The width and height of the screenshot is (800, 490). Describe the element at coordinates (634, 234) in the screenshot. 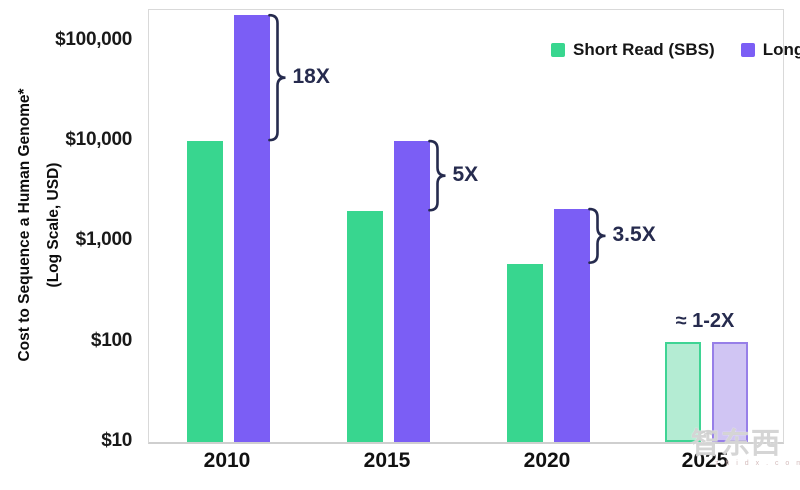

I see `annotation-35x: 3.5X` at that location.